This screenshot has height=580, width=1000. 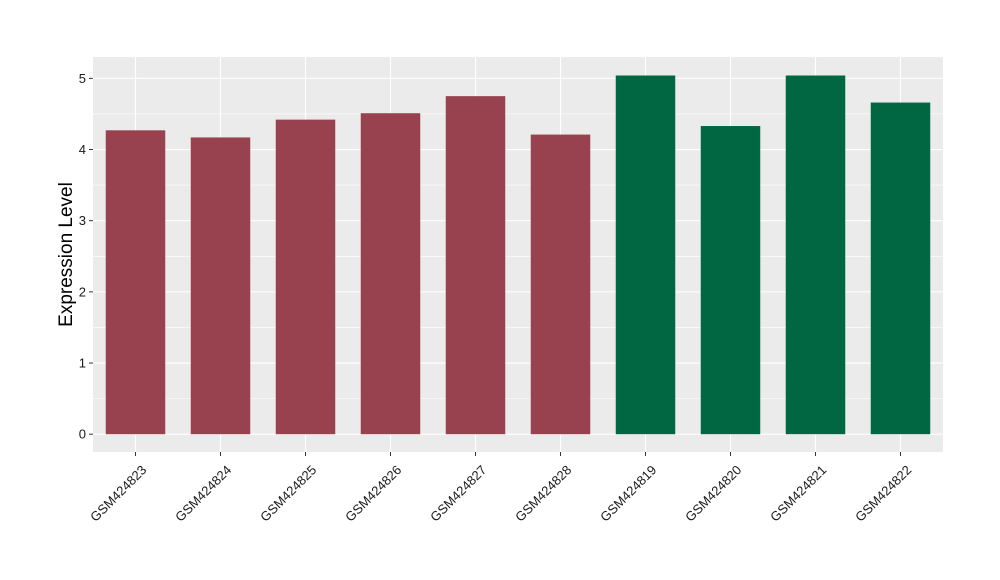 What do you see at coordinates (815, 255) in the screenshot?
I see `bar-GSM424821` at bounding box center [815, 255].